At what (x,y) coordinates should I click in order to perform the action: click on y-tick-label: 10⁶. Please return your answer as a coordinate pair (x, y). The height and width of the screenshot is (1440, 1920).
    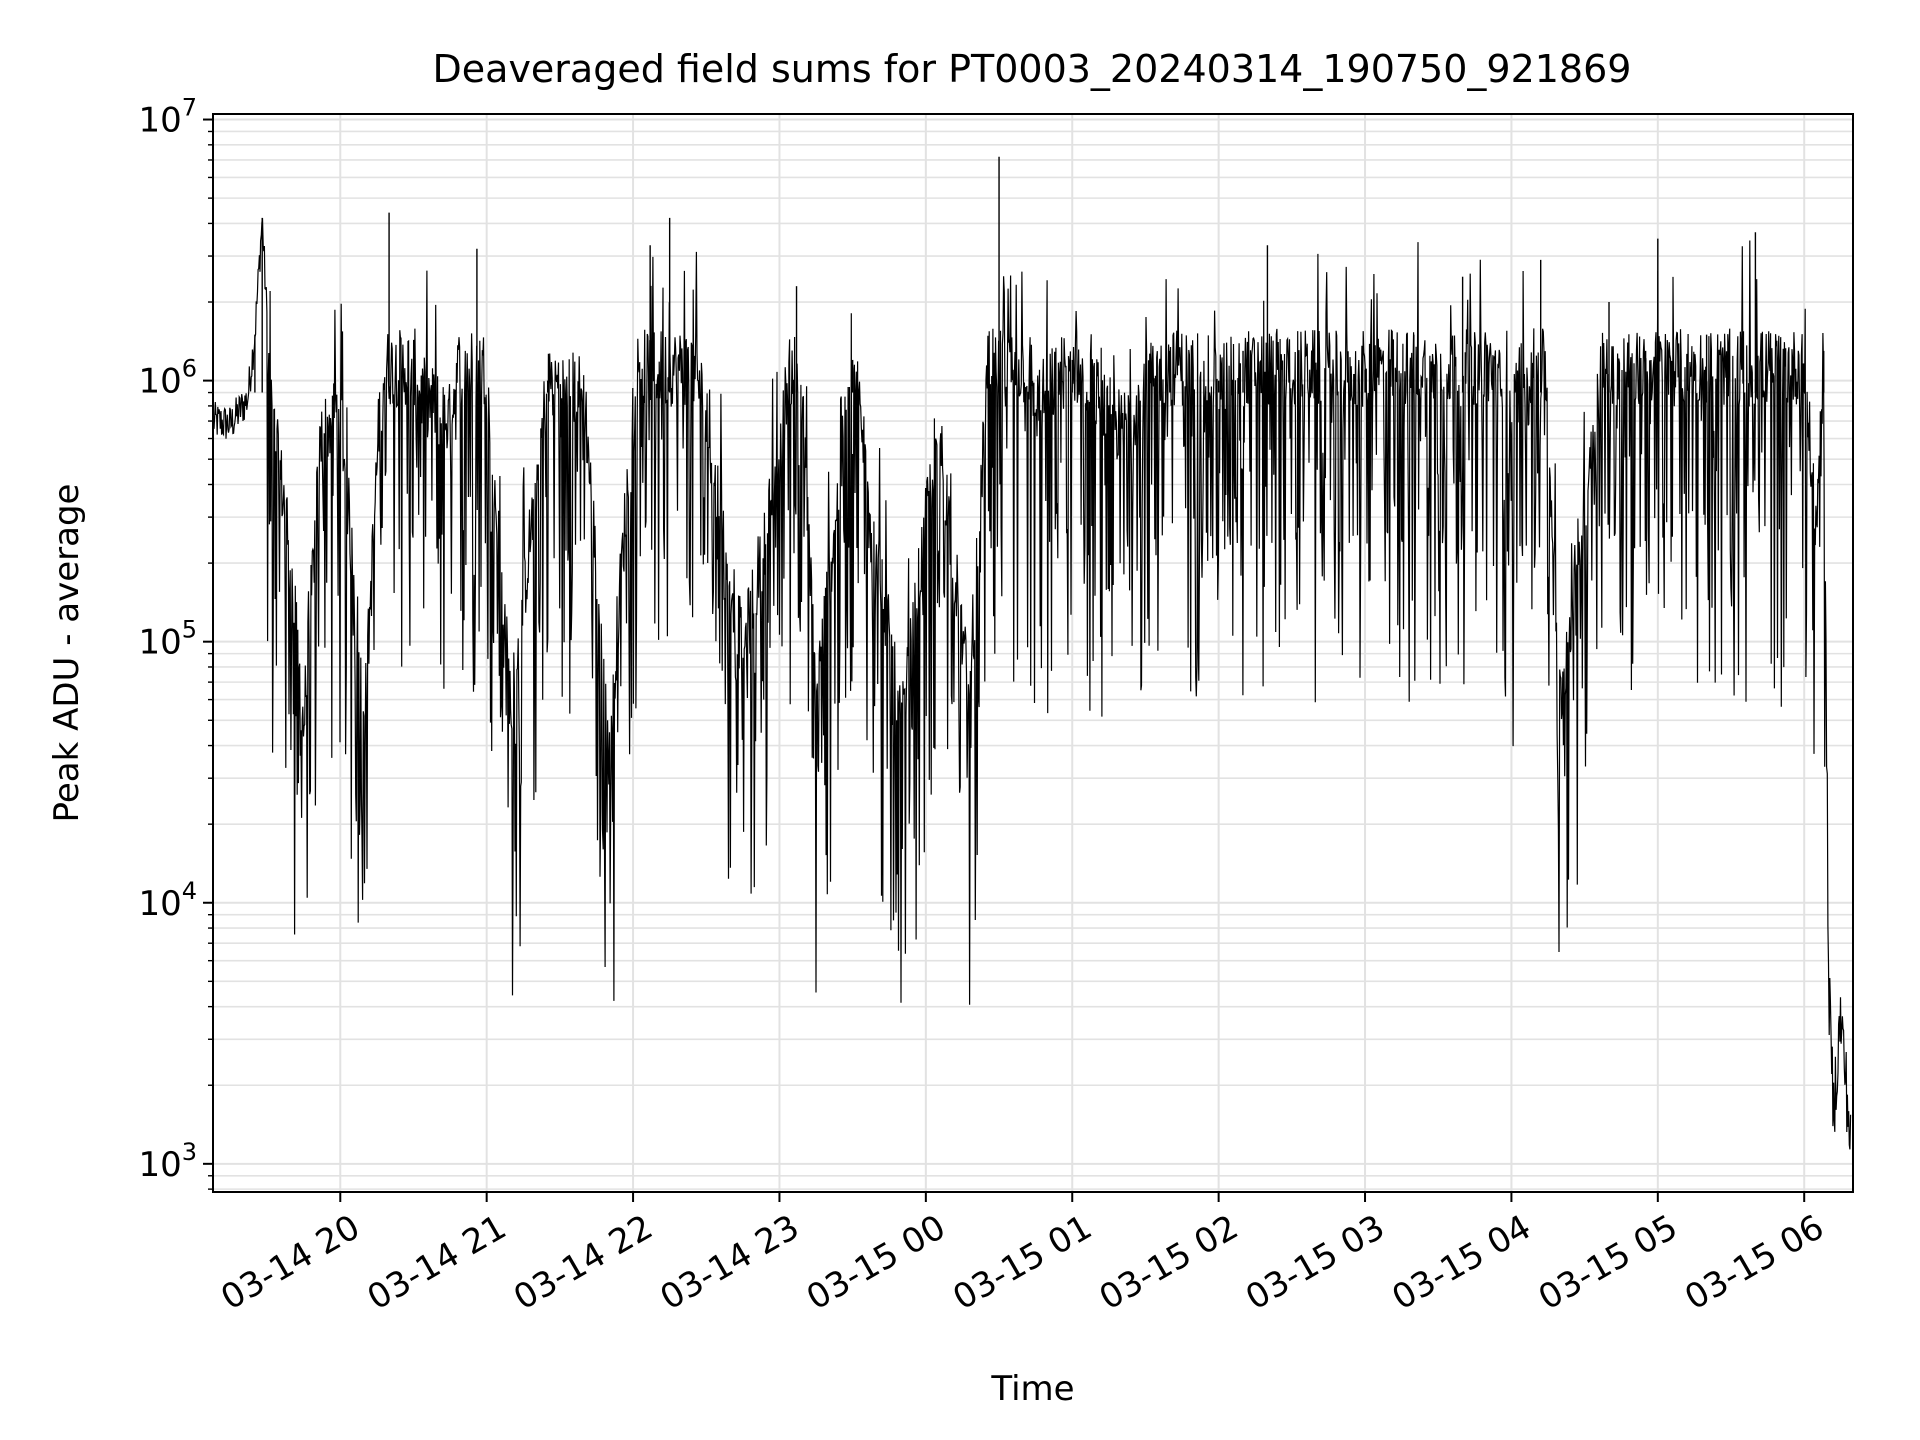
    Looking at the image, I should click on (167, 378).